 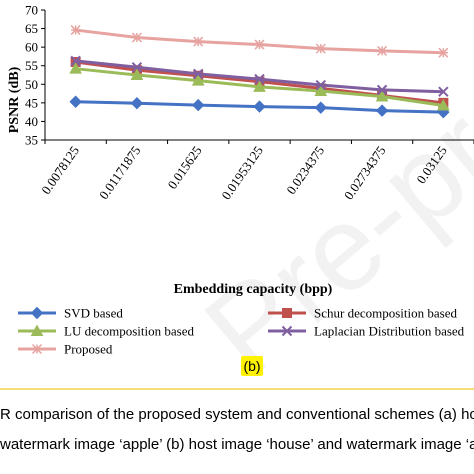 I want to click on y-tick-label: 70, so click(x=31, y=10).